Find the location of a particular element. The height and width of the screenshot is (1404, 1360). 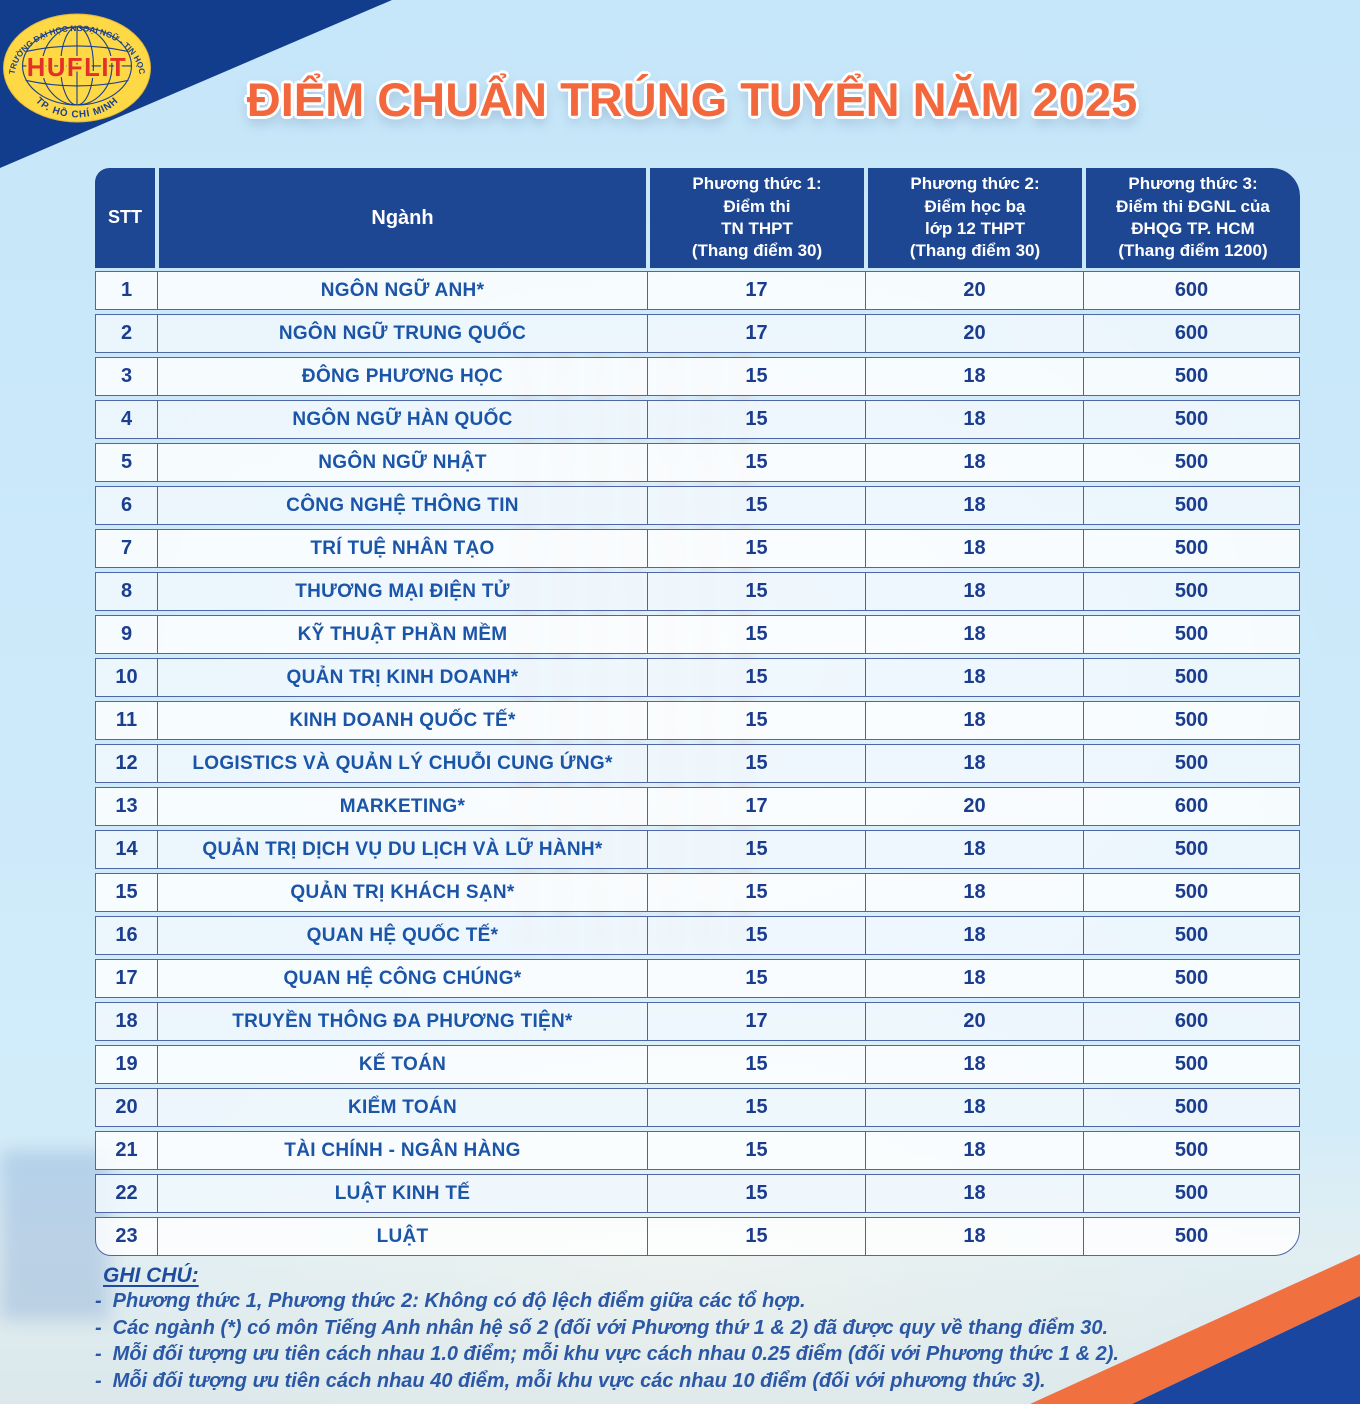

major-name: NGÔN NGỮ ANH* is located at coordinates (403, 290).